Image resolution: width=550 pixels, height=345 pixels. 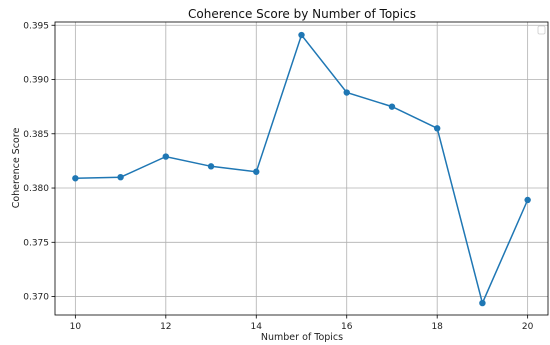 What do you see at coordinates (36, 135) in the screenshot?
I see `y-tick-label: 0.385` at bounding box center [36, 135].